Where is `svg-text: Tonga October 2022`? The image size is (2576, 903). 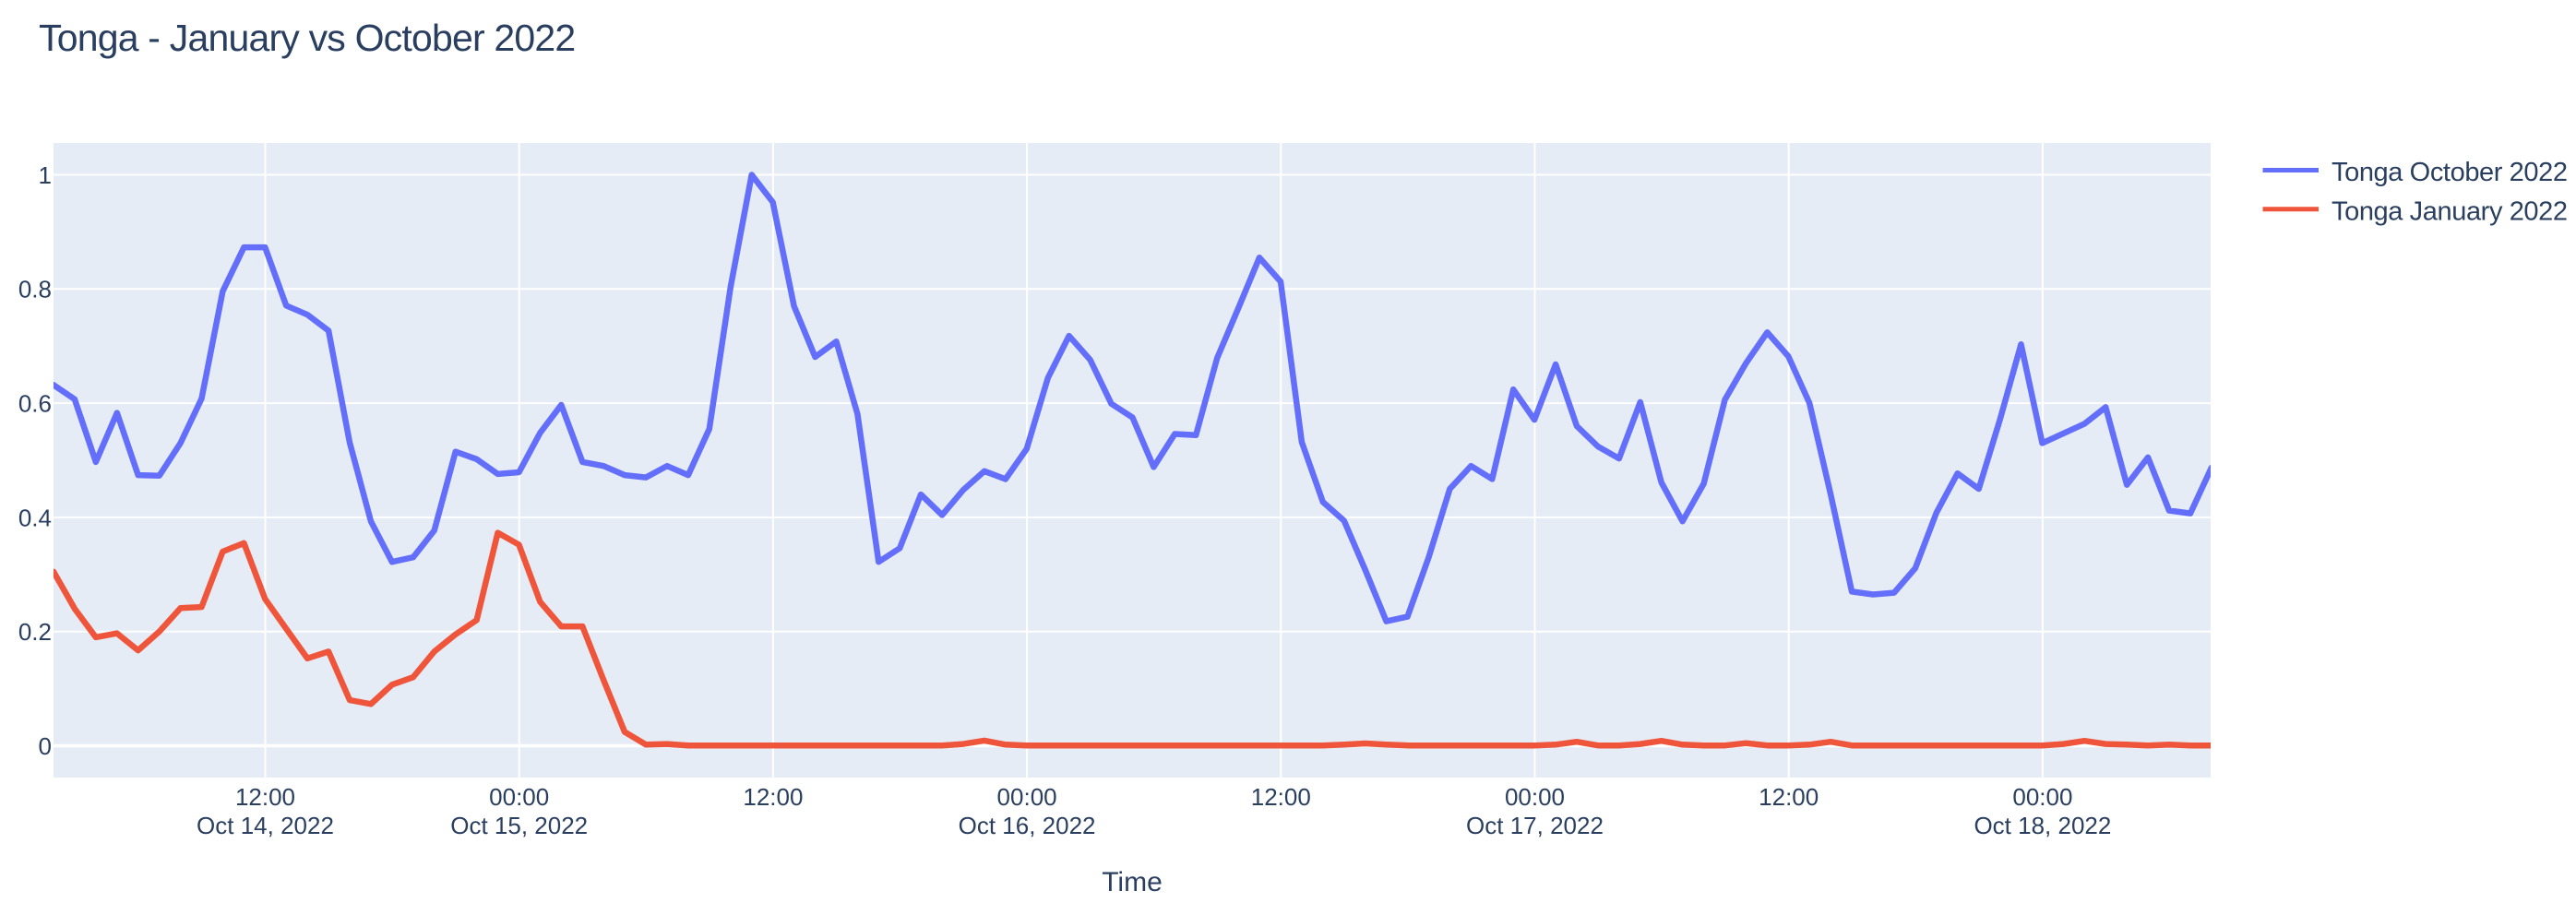 svg-text: Tonga October 2022 is located at coordinates (2450, 172).